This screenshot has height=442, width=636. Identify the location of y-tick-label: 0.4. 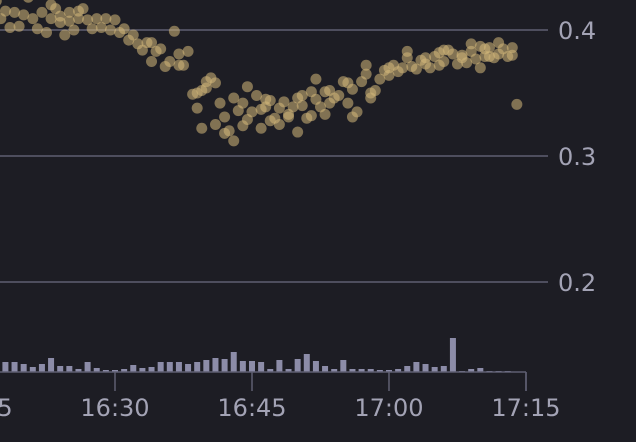
(577, 31).